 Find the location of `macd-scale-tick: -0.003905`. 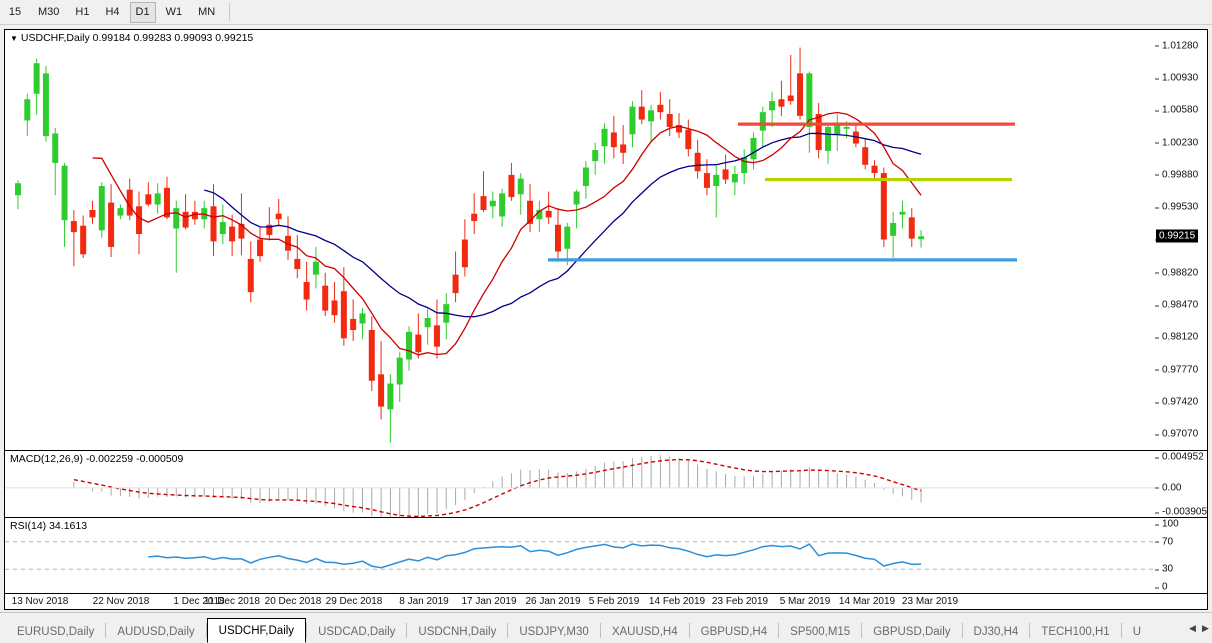

macd-scale-tick: -0.003905 is located at coordinates (1181, 512).